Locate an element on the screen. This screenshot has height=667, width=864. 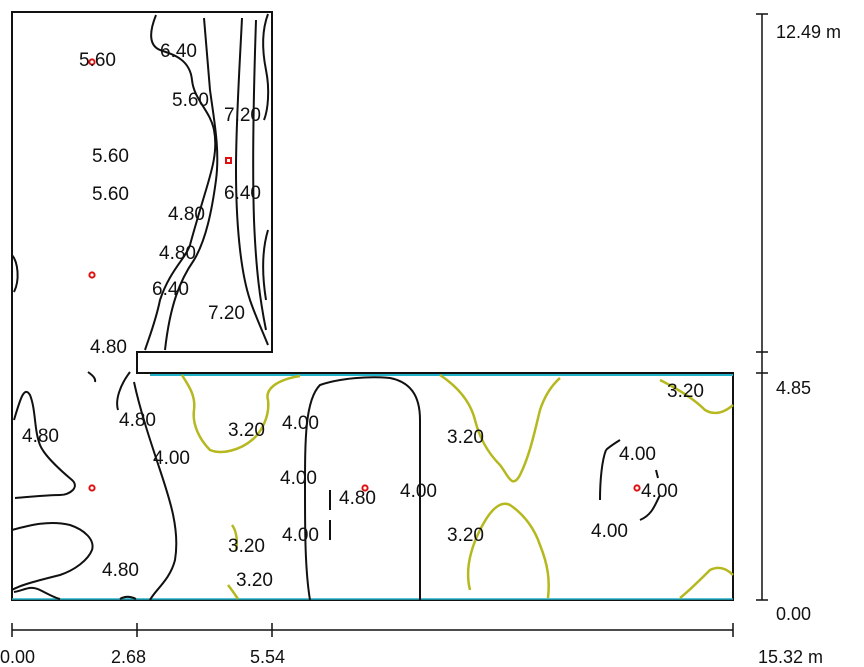
x-dimension is located at coordinates (372, 630).